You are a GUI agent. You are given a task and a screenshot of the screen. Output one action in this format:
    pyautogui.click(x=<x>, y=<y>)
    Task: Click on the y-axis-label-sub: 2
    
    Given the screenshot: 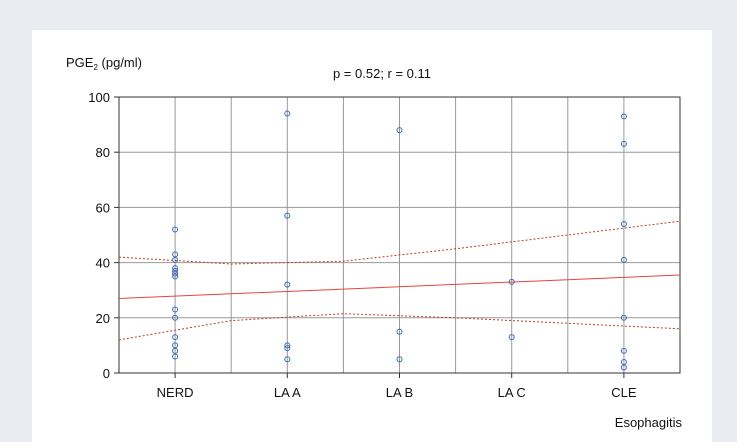 What is the action you would take?
    pyautogui.click(x=95, y=67)
    